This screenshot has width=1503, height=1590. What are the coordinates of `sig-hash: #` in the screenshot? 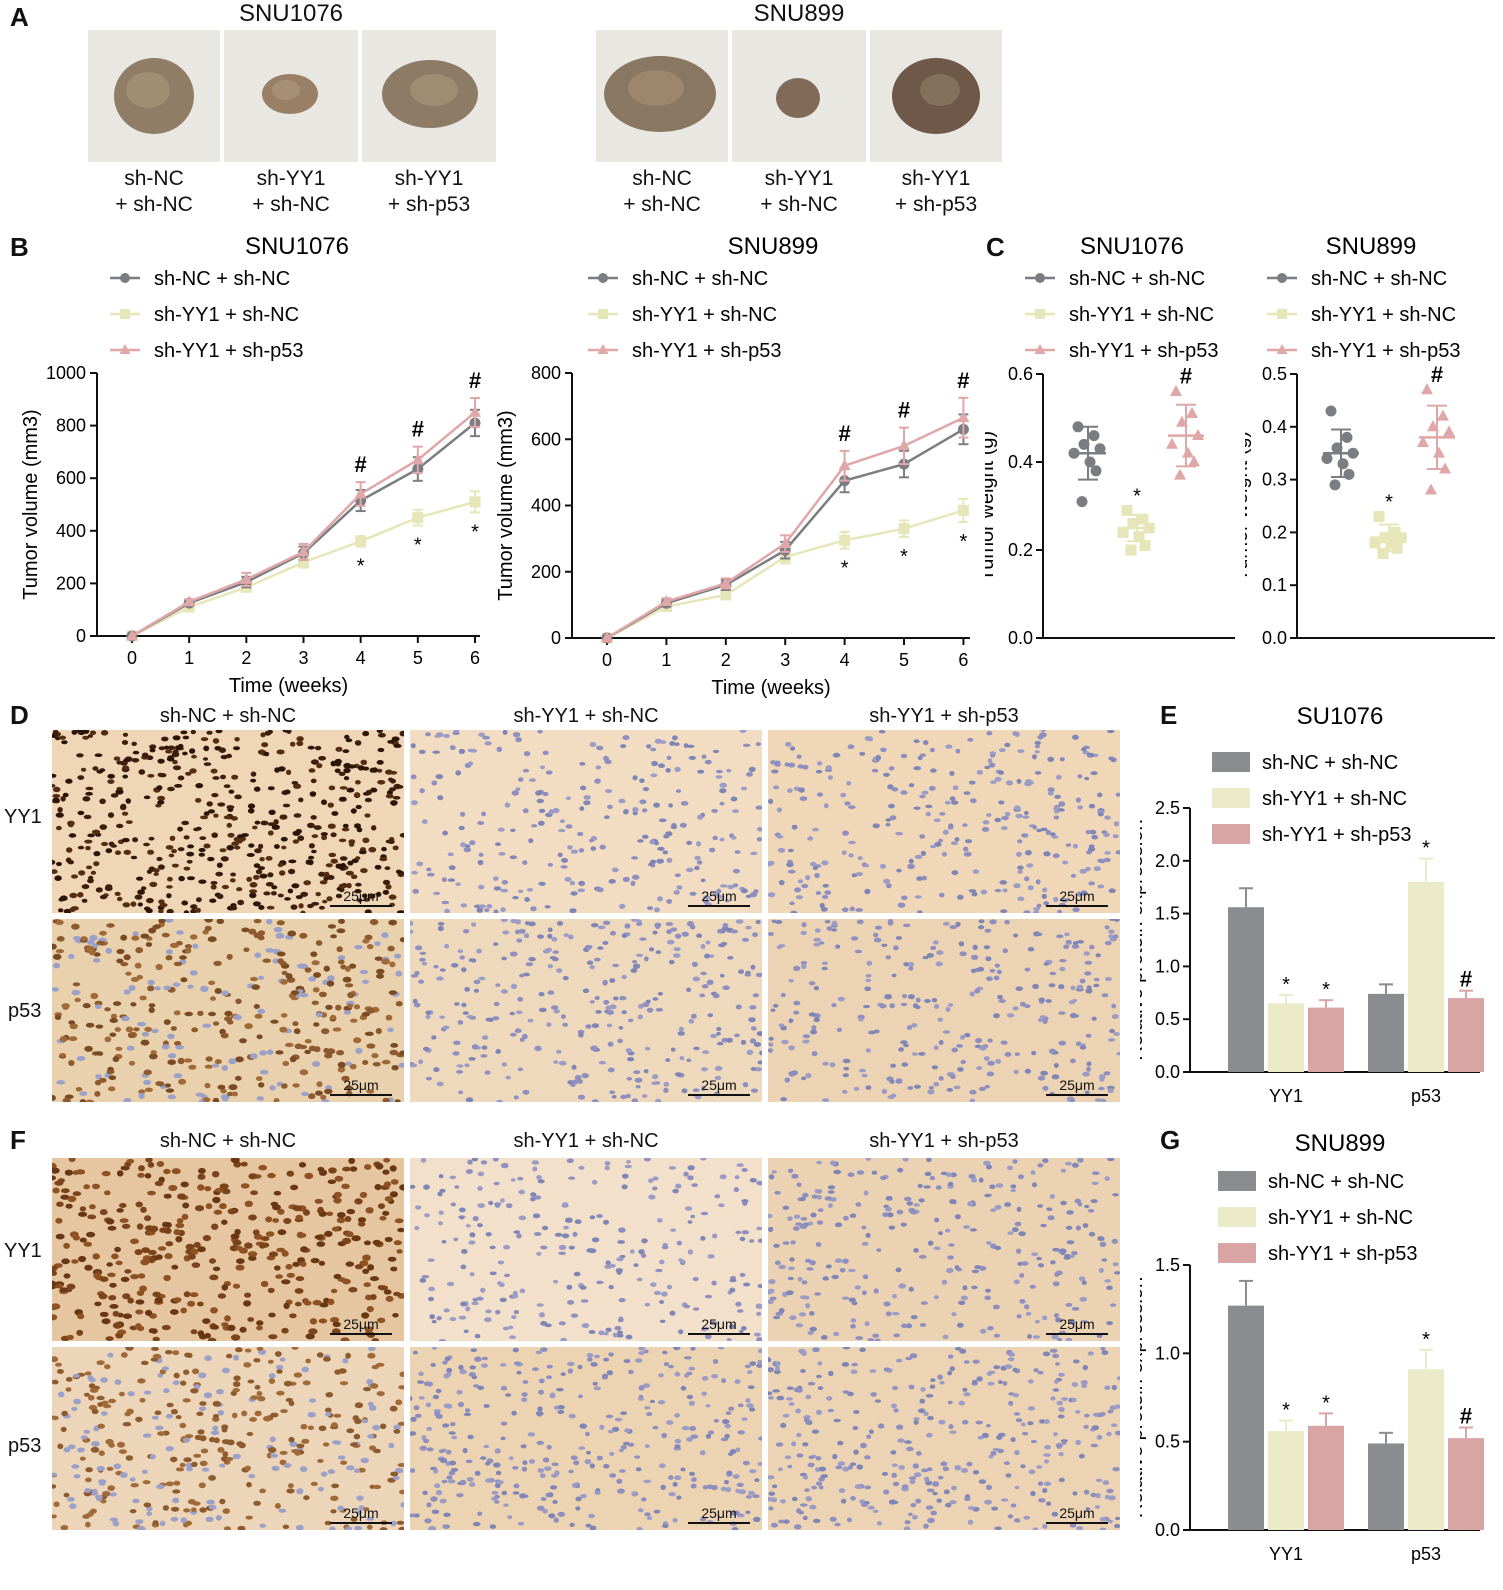 It's located at (1466, 1416).